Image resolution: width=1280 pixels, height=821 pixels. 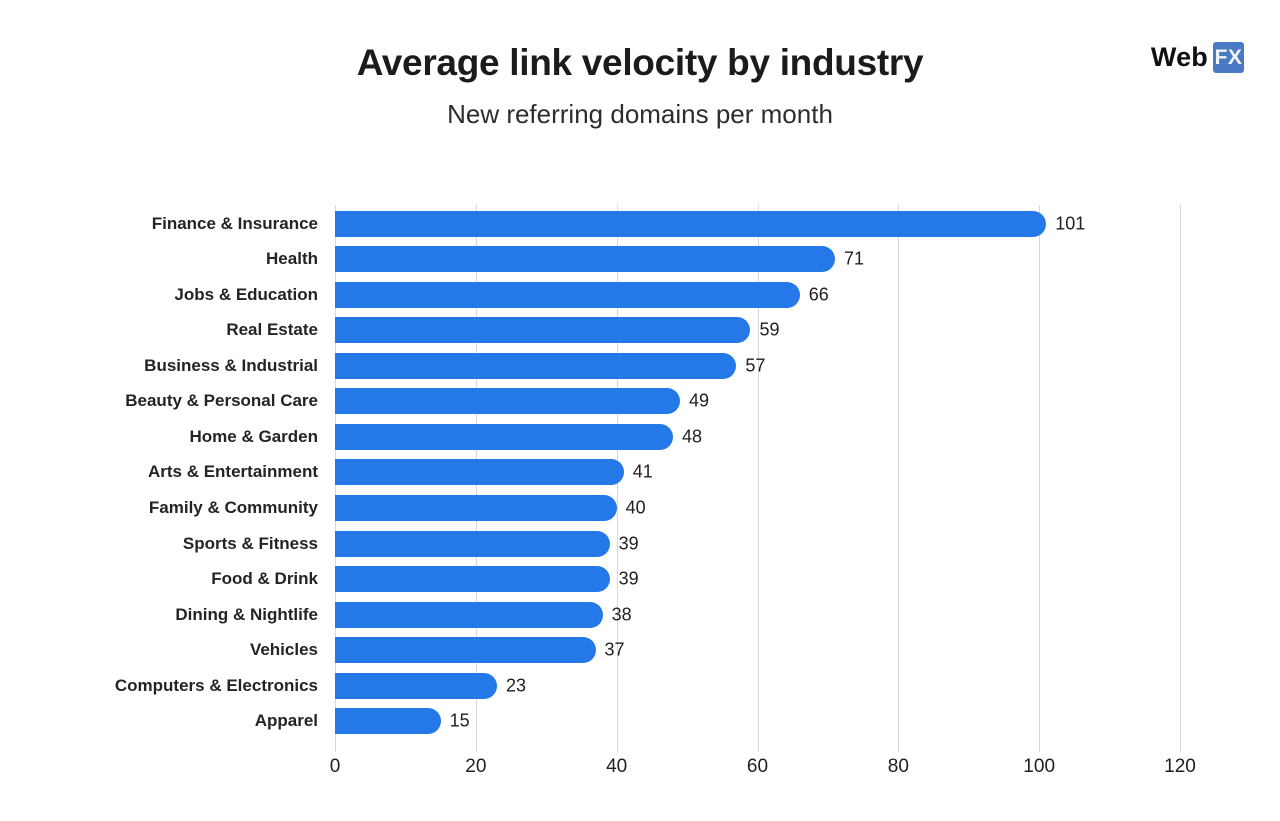 What do you see at coordinates (283, 650) in the screenshot?
I see `category-label: Vehicles` at bounding box center [283, 650].